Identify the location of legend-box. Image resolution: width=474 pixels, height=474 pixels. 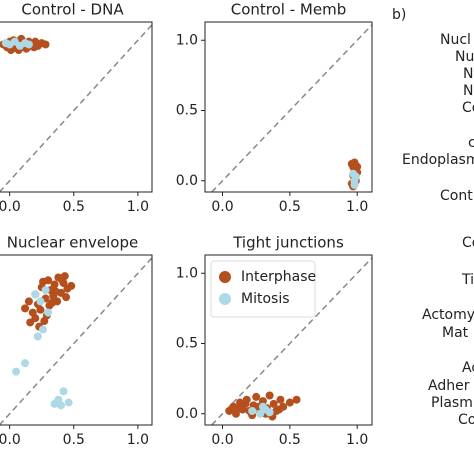
(263, 289).